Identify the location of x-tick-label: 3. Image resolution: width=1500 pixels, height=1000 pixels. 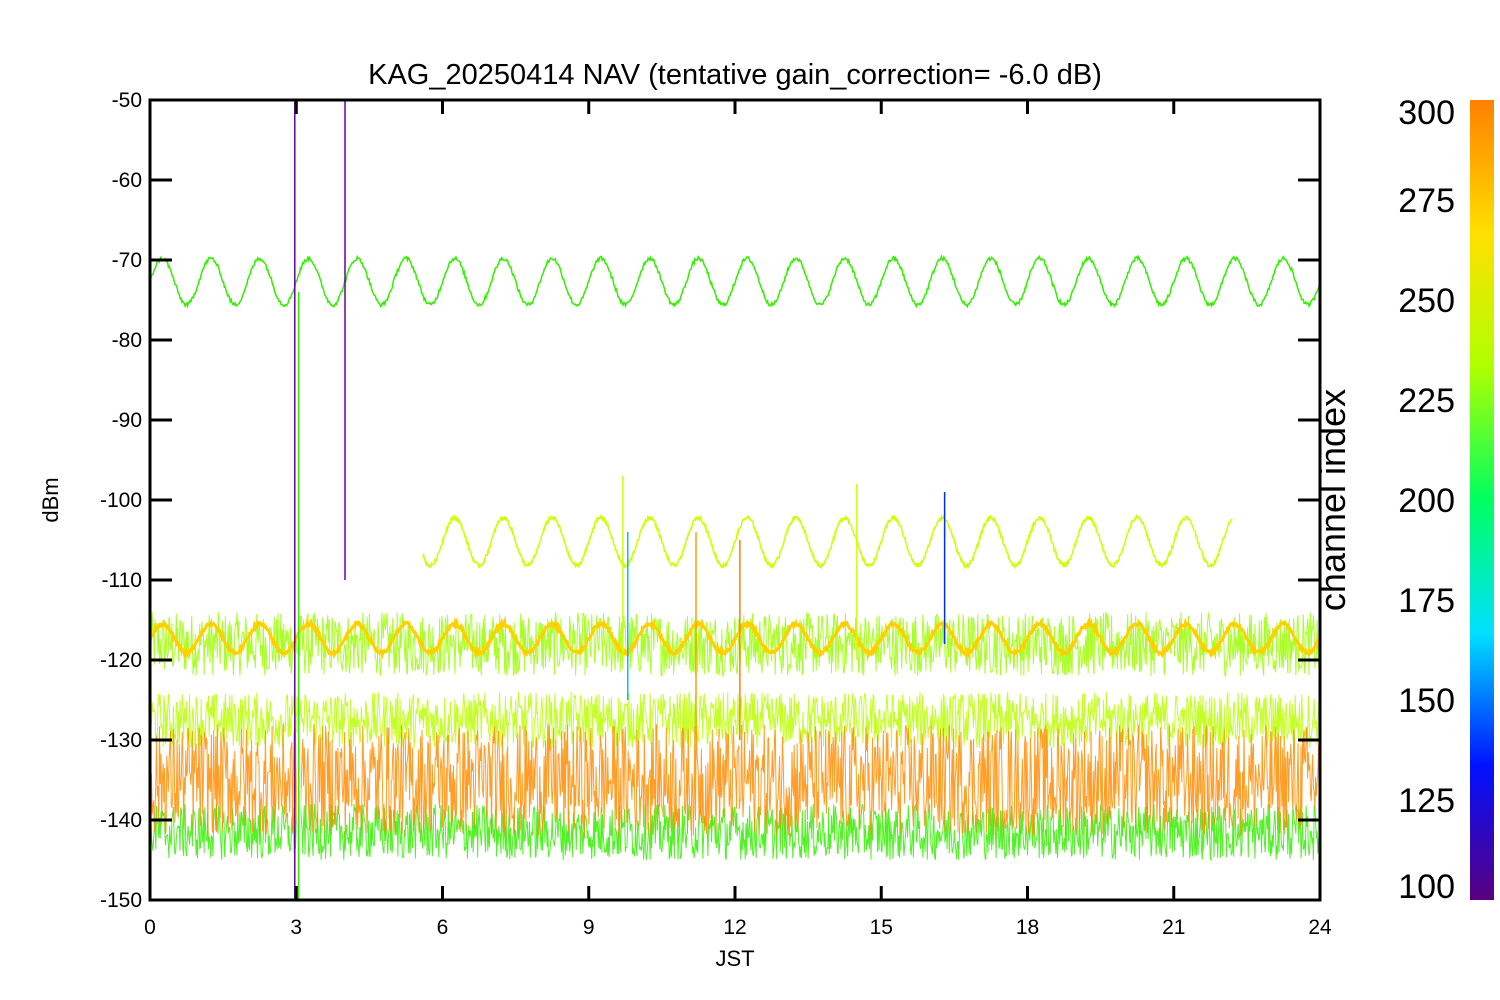
(296, 927).